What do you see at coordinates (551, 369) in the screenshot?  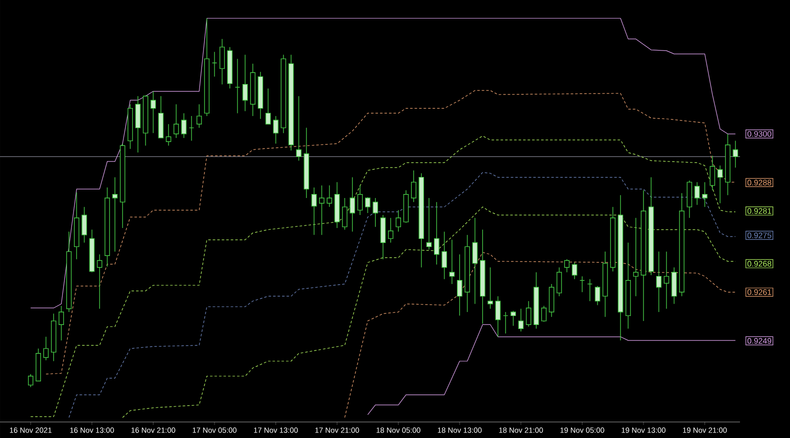 I see `line-series` at bounding box center [551, 369].